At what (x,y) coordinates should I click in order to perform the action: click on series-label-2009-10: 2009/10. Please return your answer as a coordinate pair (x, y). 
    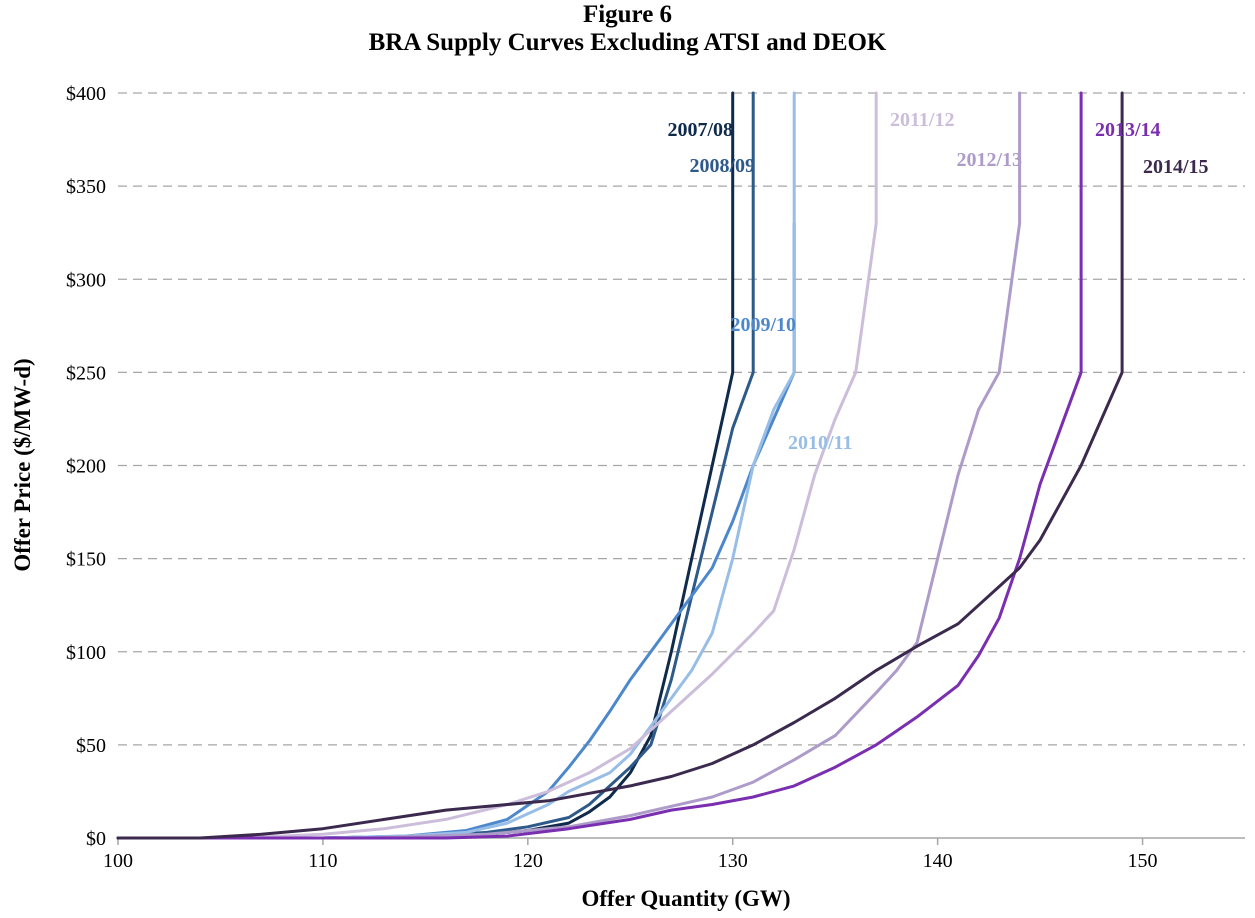
    Looking at the image, I should click on (763, 325).